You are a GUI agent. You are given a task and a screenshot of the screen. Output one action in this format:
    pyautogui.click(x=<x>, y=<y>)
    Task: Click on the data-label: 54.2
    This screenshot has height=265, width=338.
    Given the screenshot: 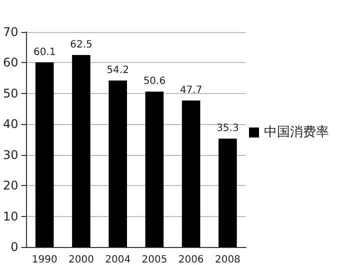 What is the action you would take?
    pyautogui.click(x=117, y=70)
    